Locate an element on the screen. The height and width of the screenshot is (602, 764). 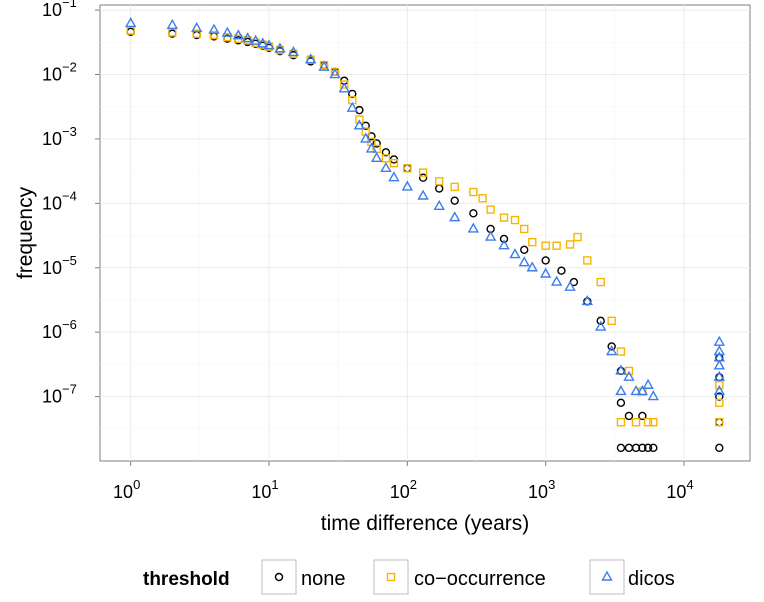
y-tick-label: 10⁻² is located at coordinates (59, 72).